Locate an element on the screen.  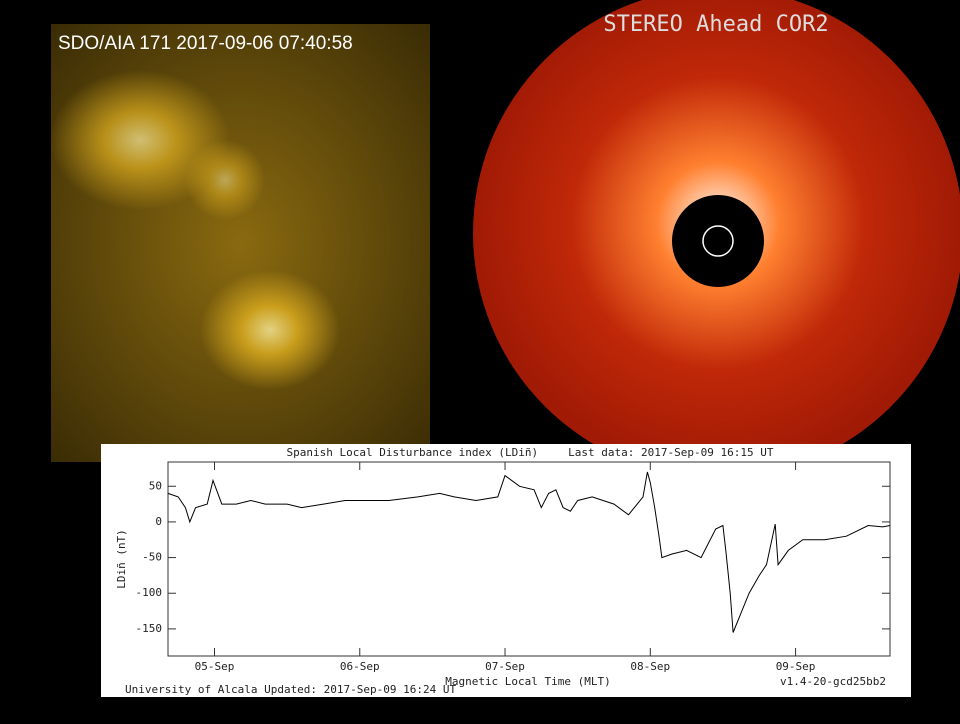
y-tick-label: 0 is located at coordinates (158, 521).